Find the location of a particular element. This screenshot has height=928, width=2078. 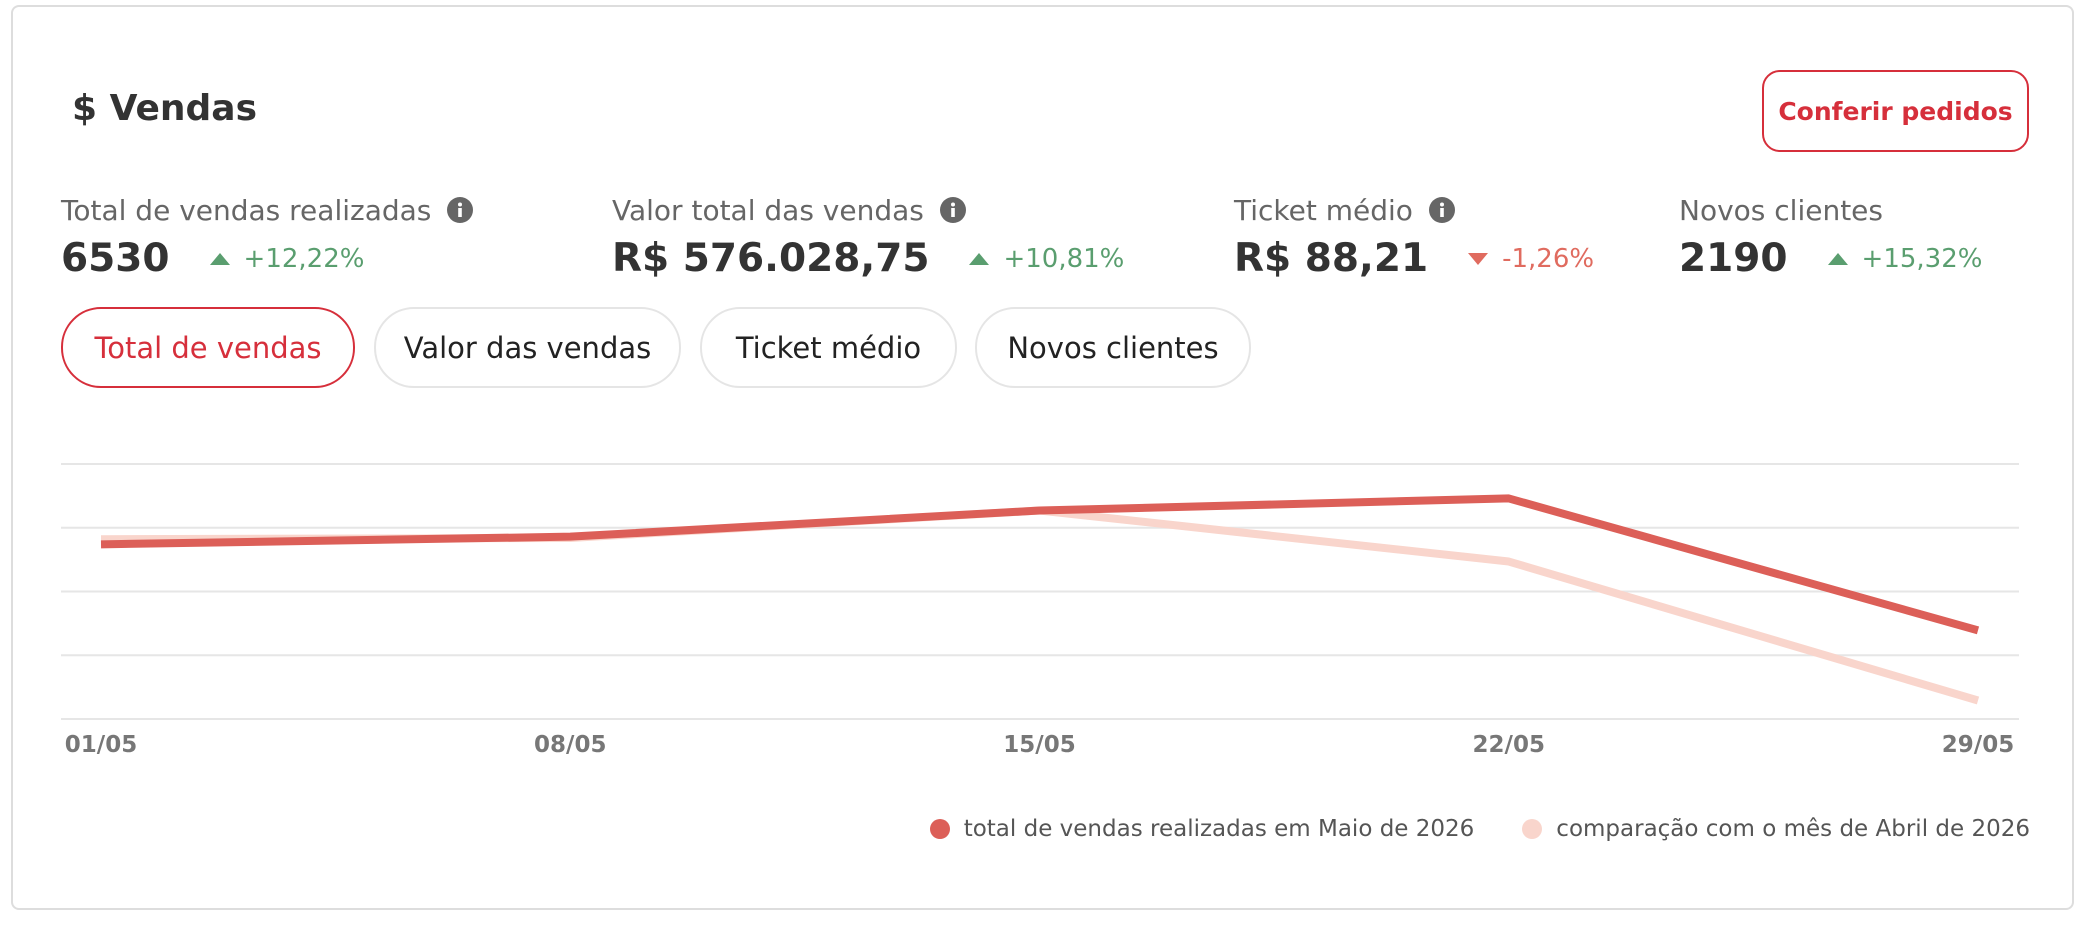

kpi-label-row: Valor total das vendas is located at coordinates (868, 210).